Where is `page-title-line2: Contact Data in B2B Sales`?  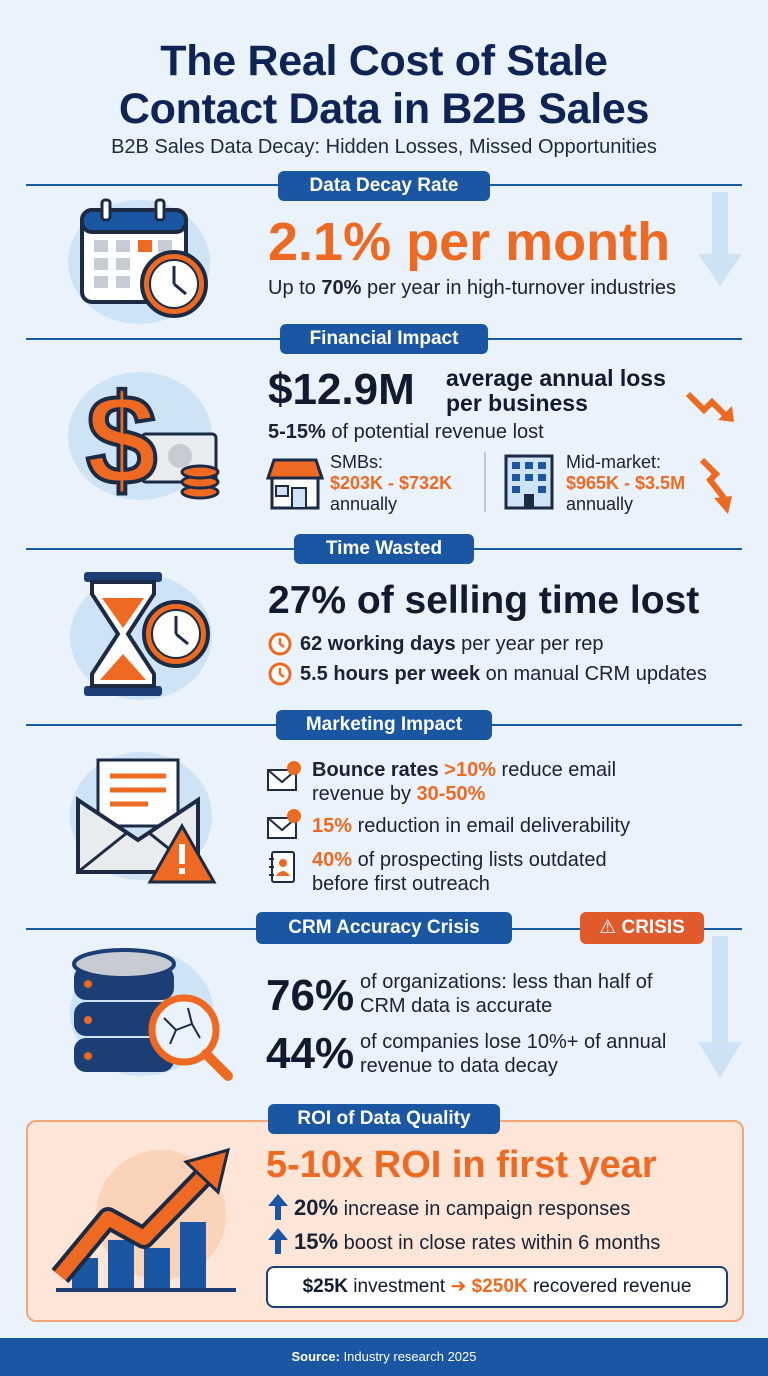
page-title-line2: Contact Data in B2B Sales is located at coordinates (384, 109).